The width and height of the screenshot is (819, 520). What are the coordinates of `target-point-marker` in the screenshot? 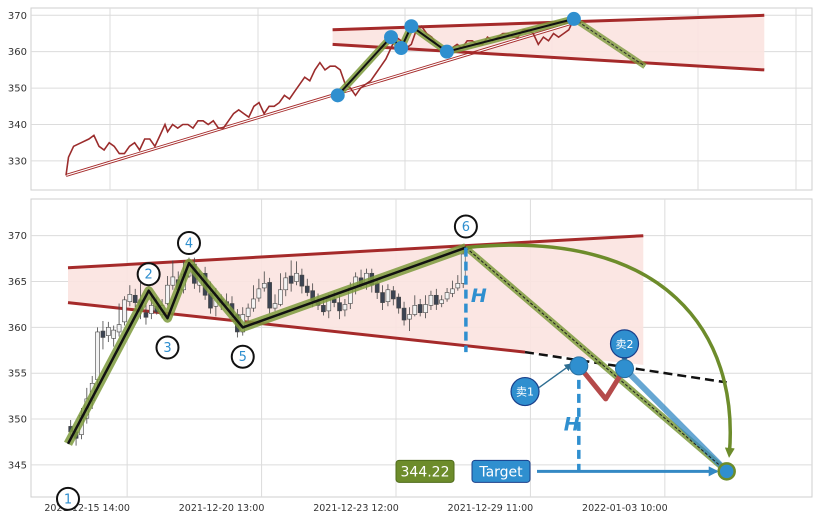 It's located at (726, 471).